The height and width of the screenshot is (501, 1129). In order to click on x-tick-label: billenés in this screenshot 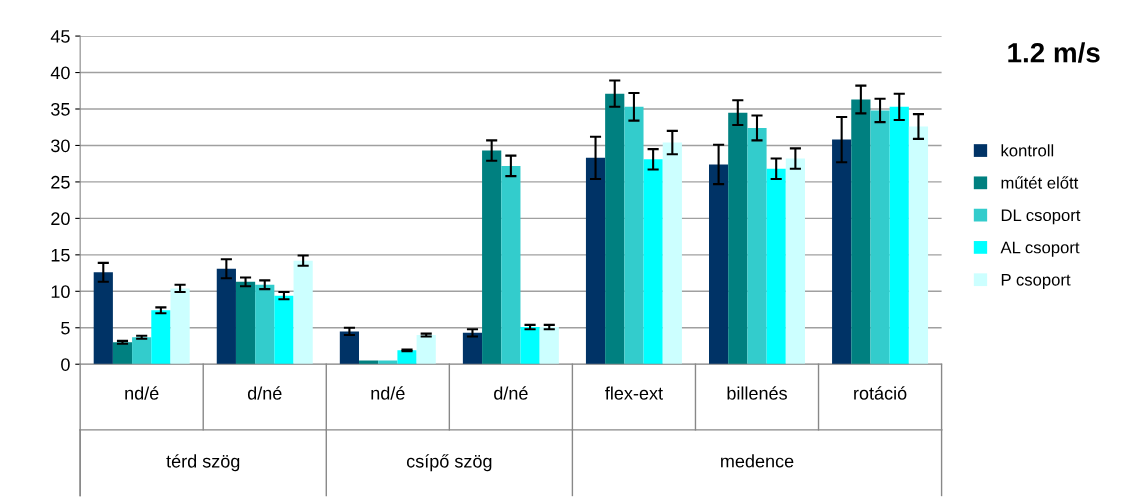, I will do `click(757, 393)`.